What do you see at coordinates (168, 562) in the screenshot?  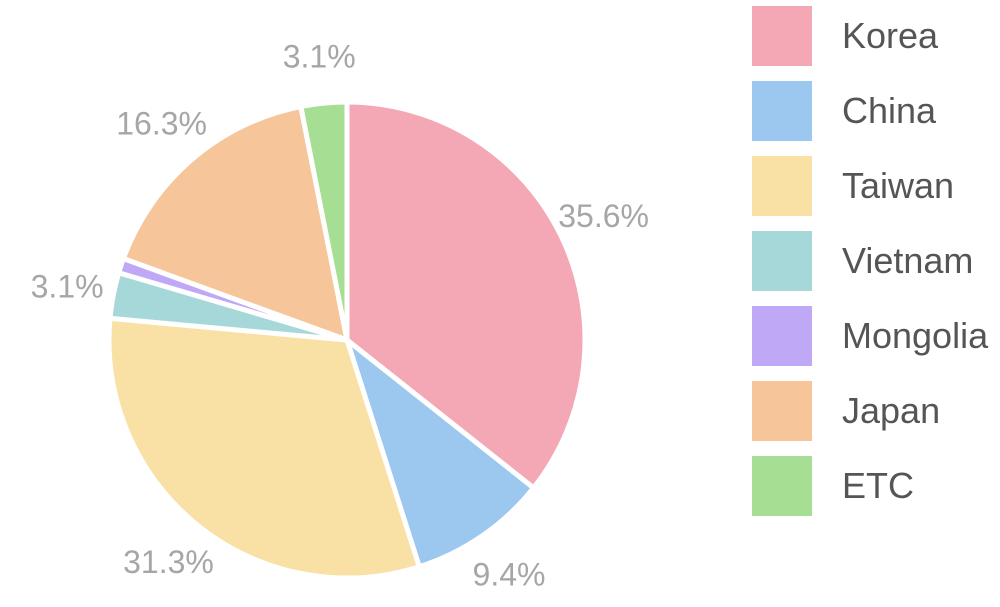 I see `slice-label-taiwan: 31.3%` at bounding box center [168, 562].